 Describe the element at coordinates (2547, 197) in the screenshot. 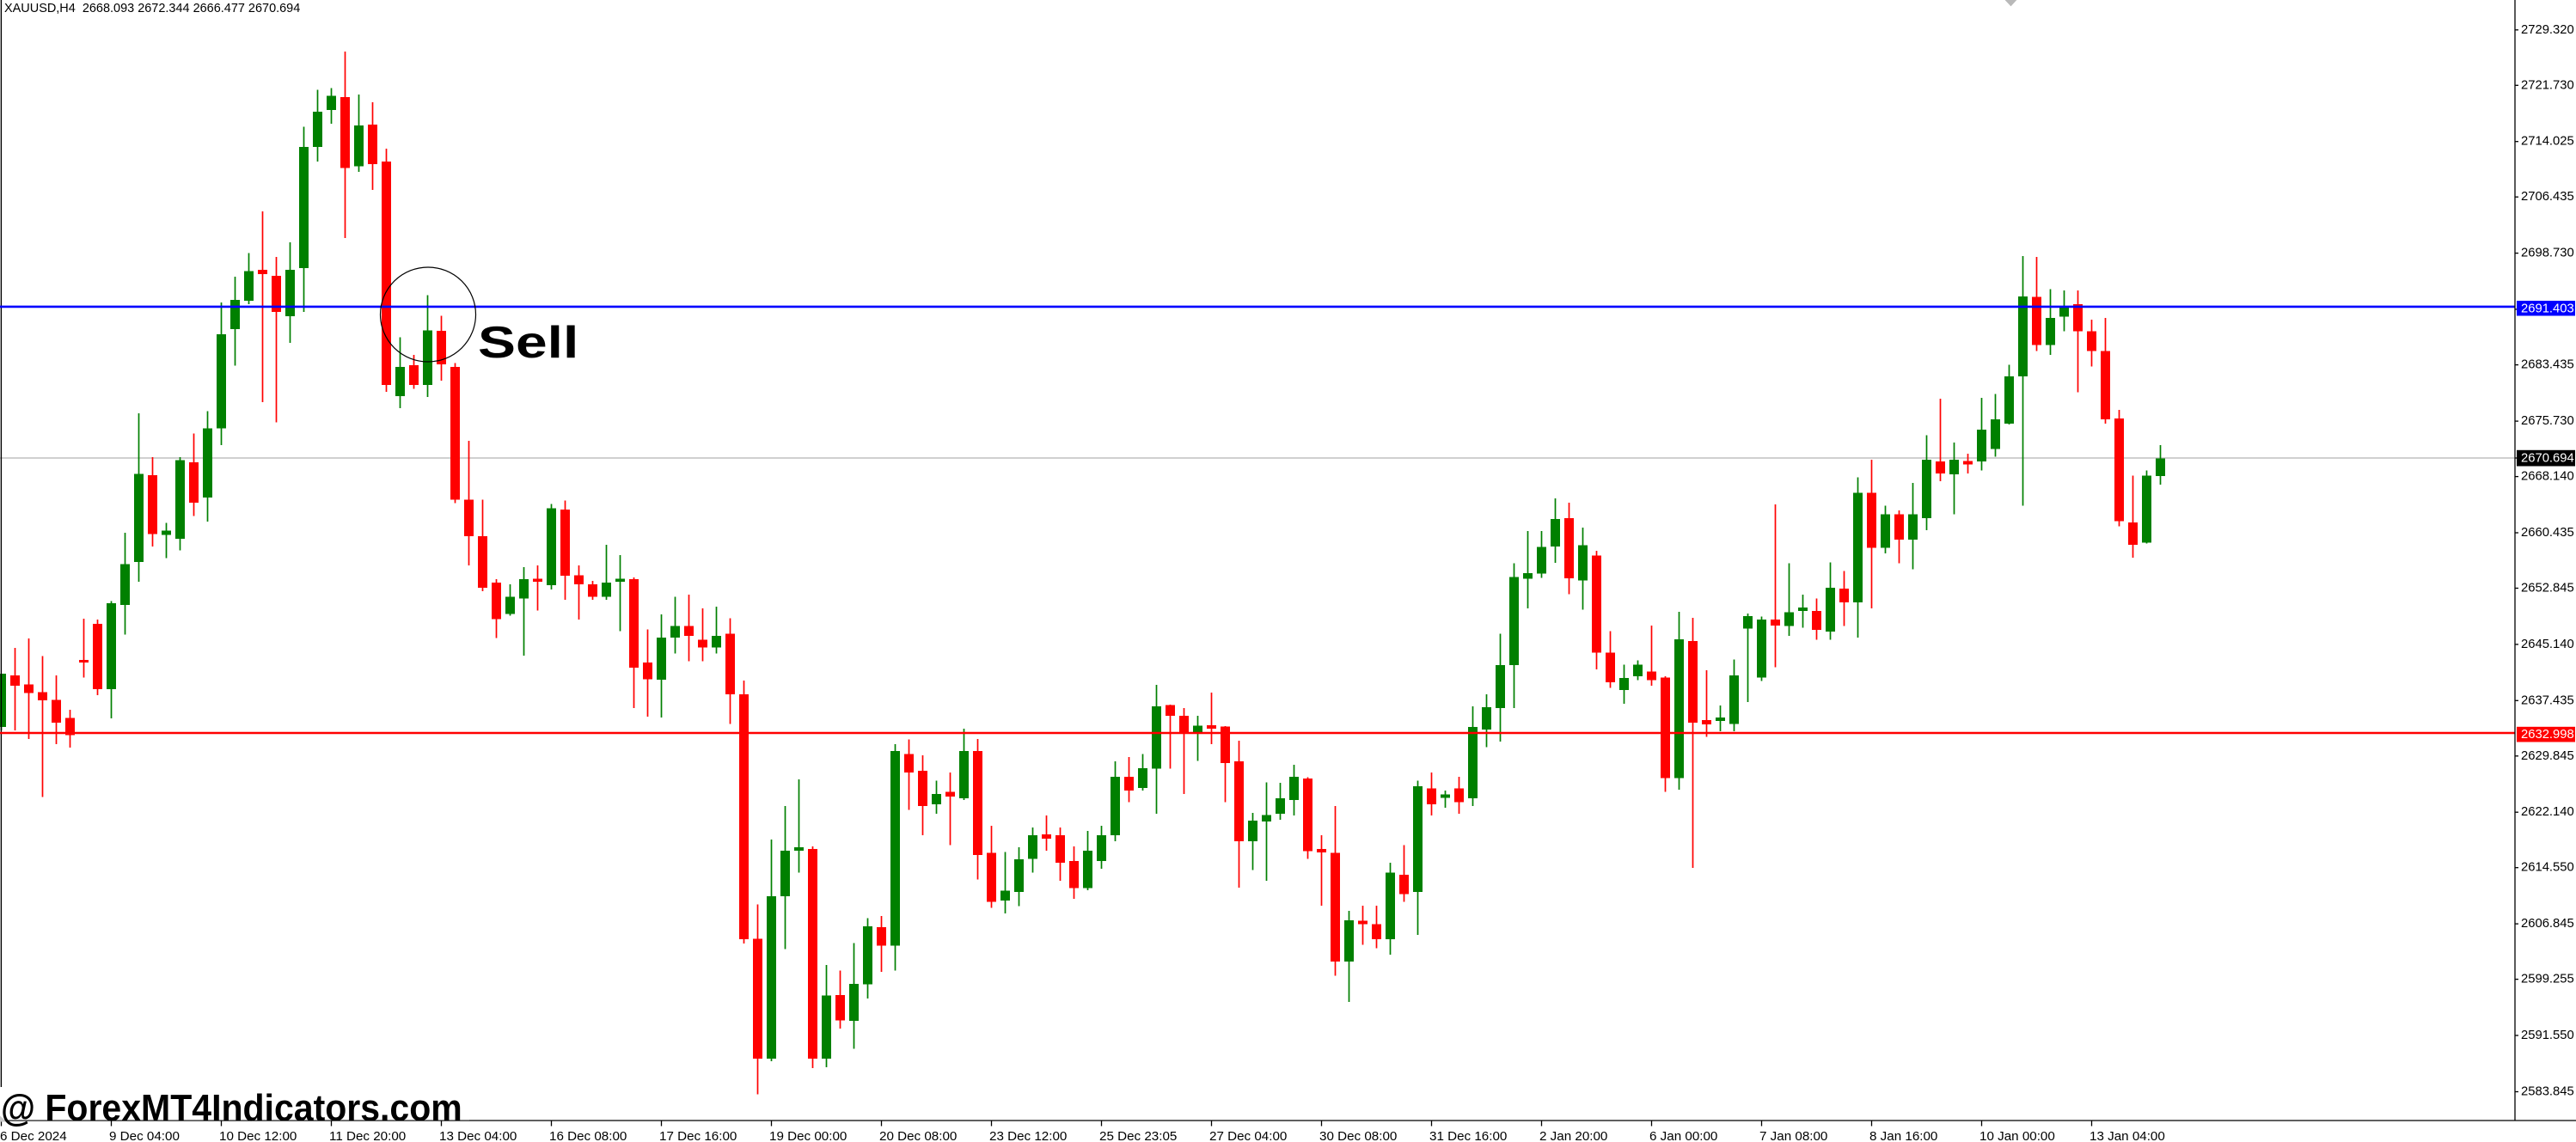

I see `svg-text: 2706.435` at that location.